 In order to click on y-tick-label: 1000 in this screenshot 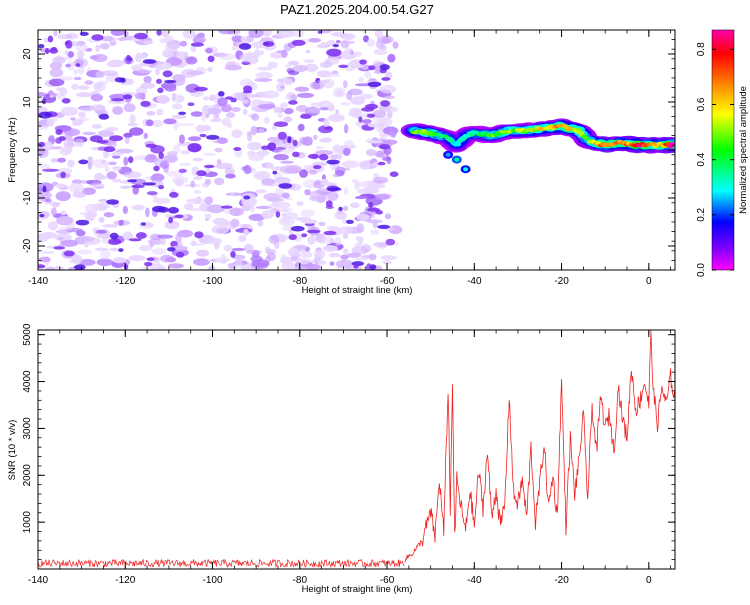, I will do `click(27, 522)`.